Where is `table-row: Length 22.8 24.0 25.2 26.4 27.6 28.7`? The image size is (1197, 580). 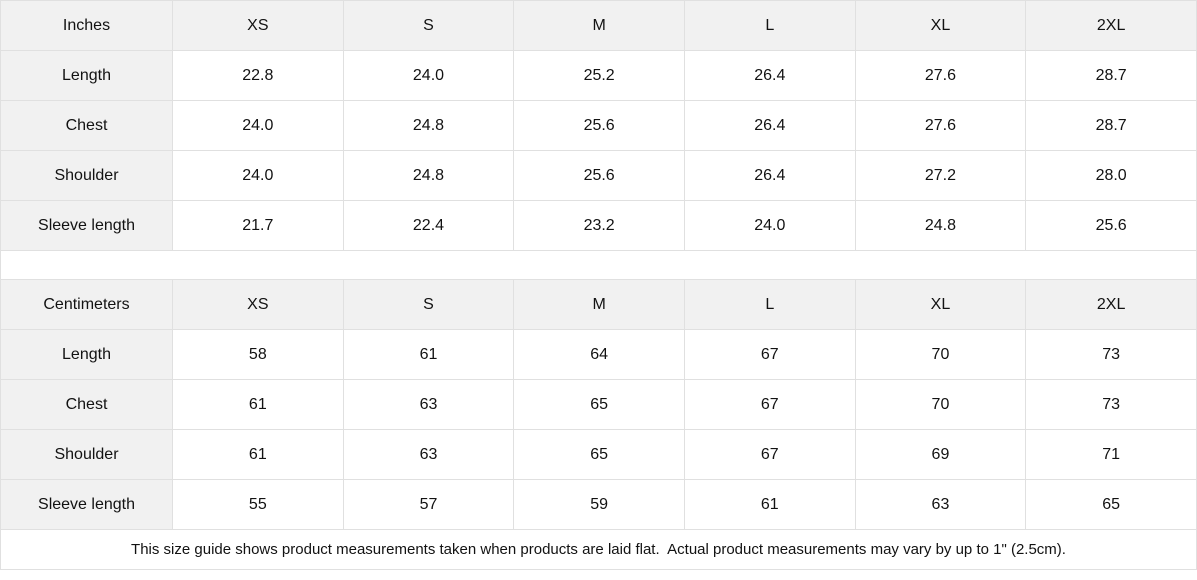 table-row: Length 22.8 24.0 25.2 26.4 27.6 28.7 is located at coordinates (598, 75).